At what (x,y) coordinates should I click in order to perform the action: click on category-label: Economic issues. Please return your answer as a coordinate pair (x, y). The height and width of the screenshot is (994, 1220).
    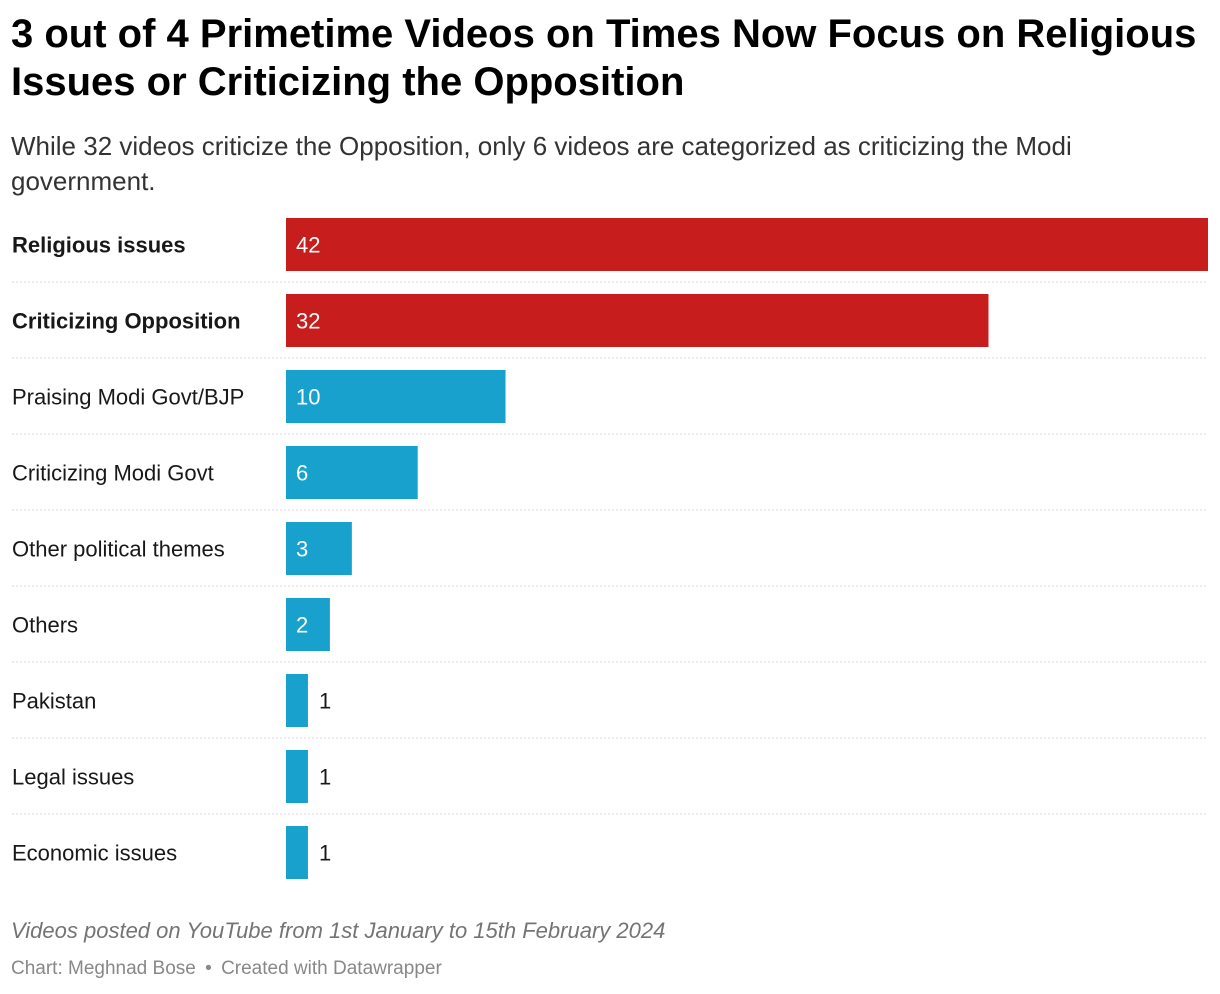
    Looking at the image, I should click on (94, 853).